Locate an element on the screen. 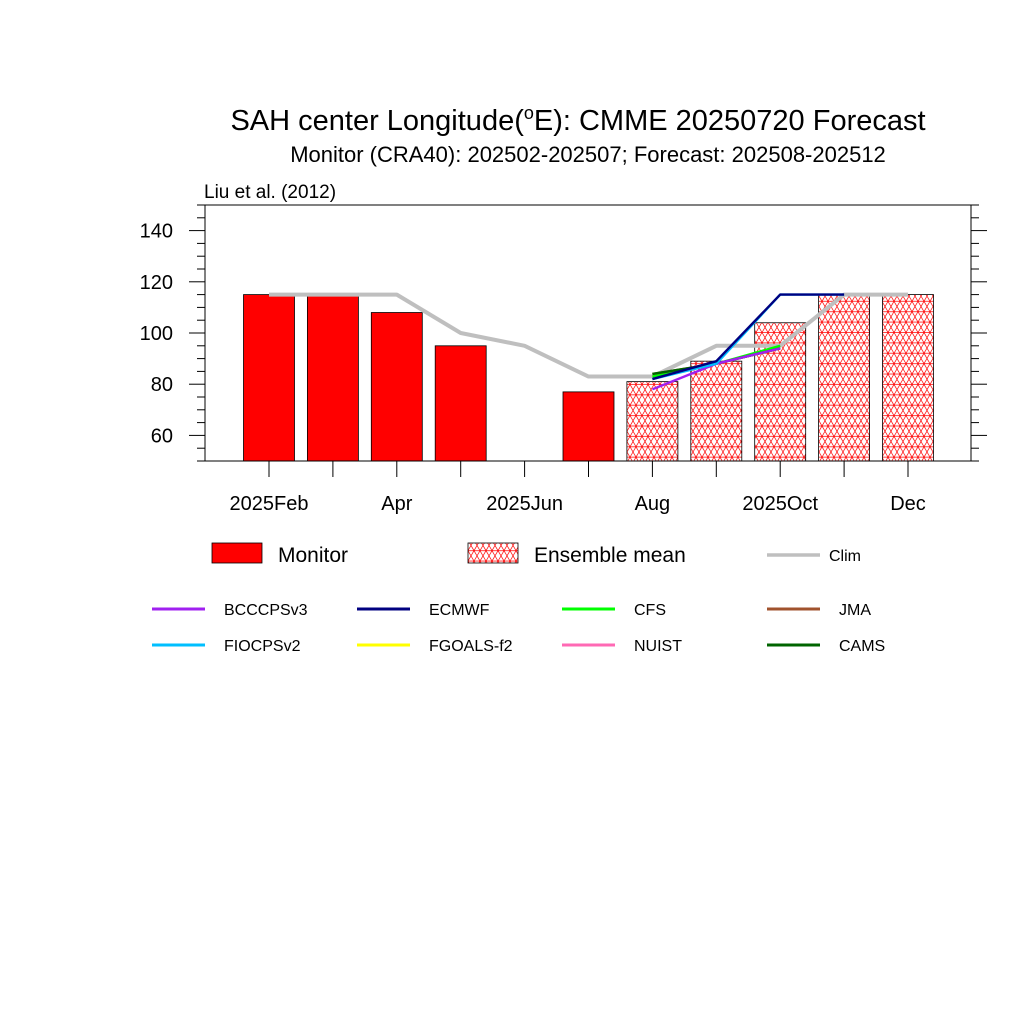 The height and width of the screenshot is (1024, 1024). legend-label-cams: CAMS is located at coordinates (862, 646).